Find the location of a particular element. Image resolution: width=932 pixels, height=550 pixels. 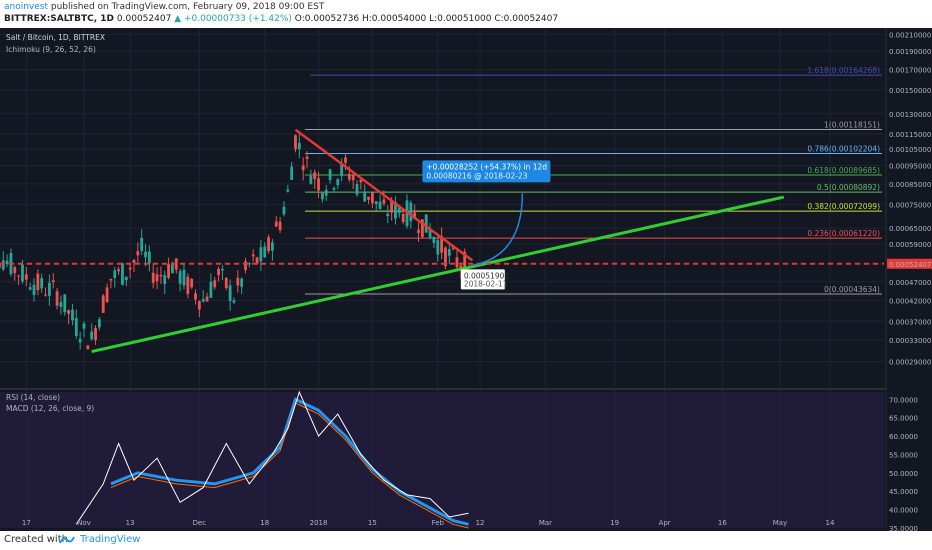

time-tick-label: 16 is located at coordinates (722, 523).